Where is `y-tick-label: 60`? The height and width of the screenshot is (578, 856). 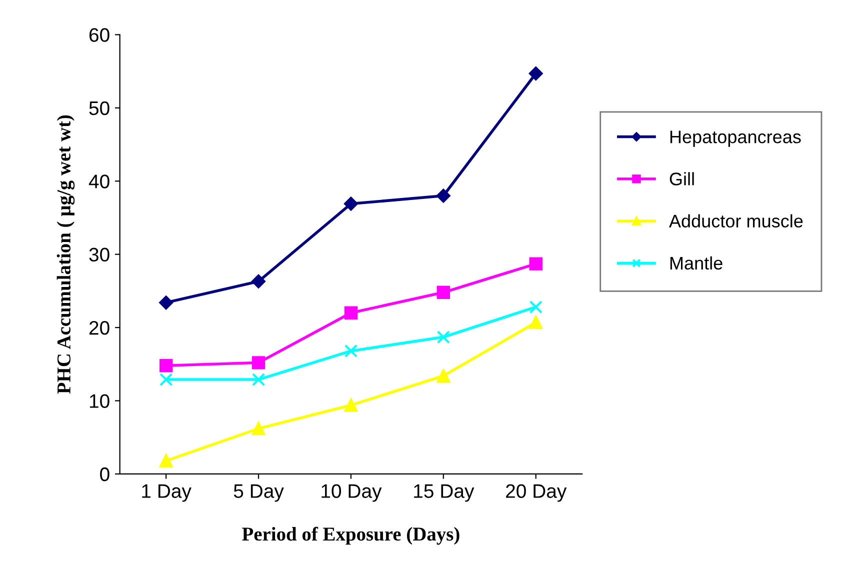 y-tick-label: 60 is located at coordinates (99, 35).